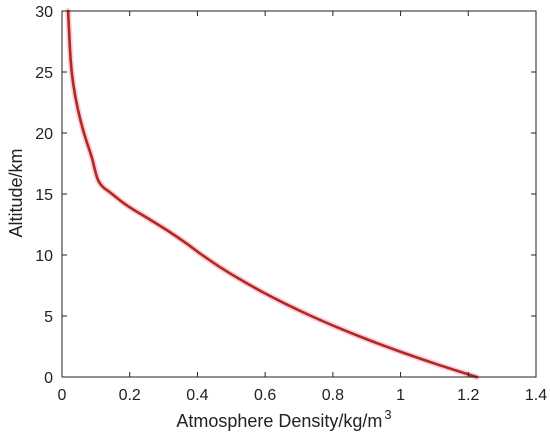 This screenshot has height=443, width=550. What do you see at coordinates (303, 395) in the screenshot?
I see `x-axis-tick-labels: 0 0.2 0.4 0.6 0.8 1 1.2 1.4` at bounding box center [303, 395].